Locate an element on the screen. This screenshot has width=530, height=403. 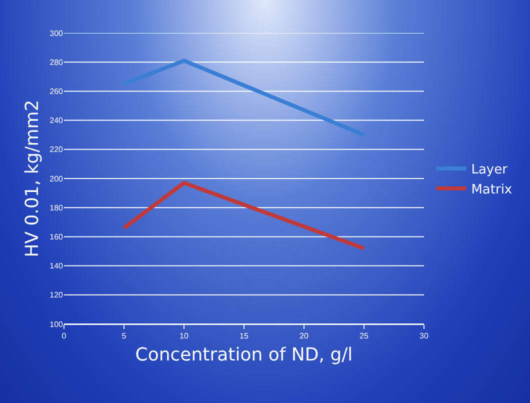
x-tick-label: 0 is located at coordinates (64, 336).